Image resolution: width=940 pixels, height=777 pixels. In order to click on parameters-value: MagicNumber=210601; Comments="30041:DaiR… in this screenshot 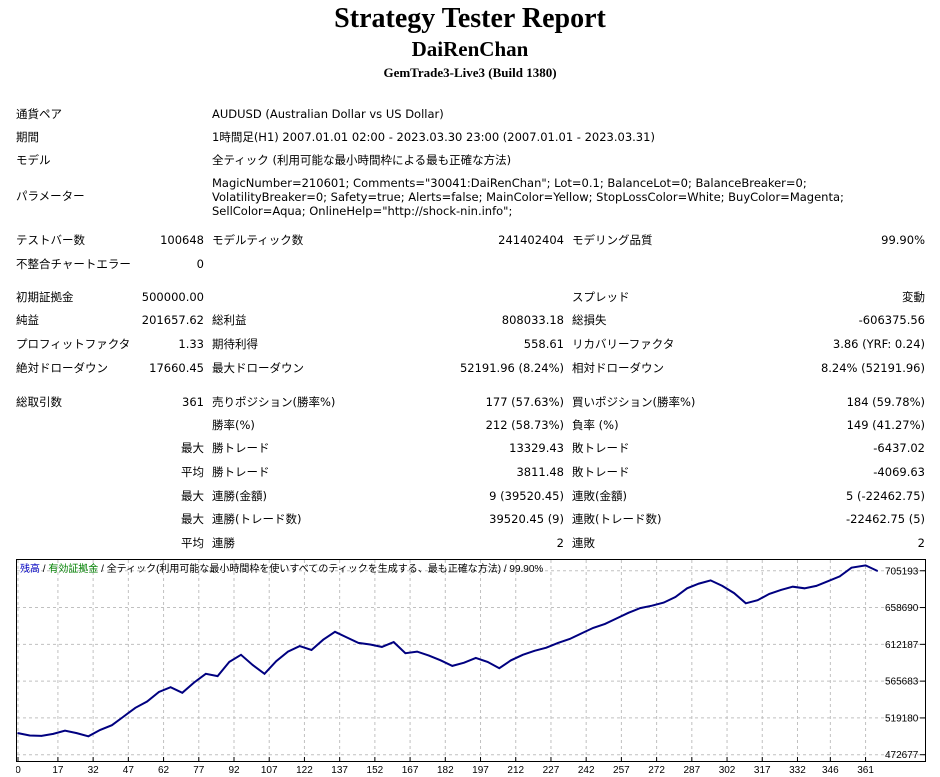, I will do `click(528, 197)`.